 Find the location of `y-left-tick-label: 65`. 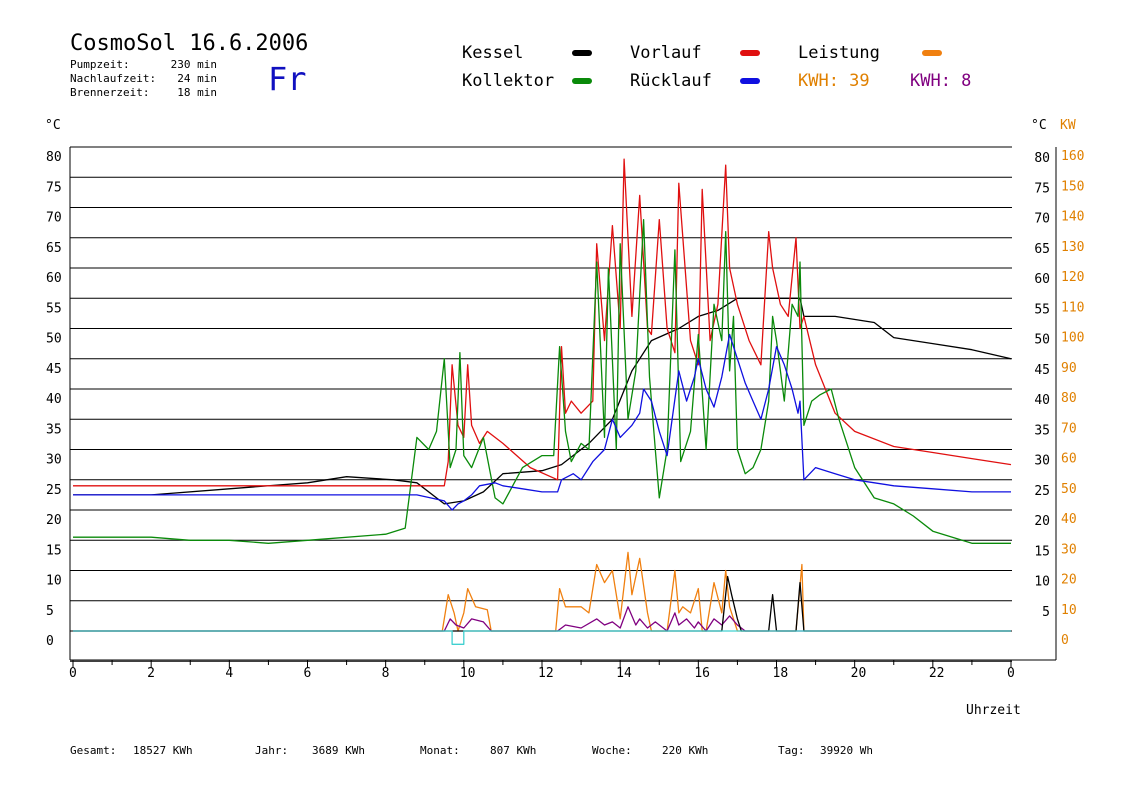

y-left-tick-label: 65 is located at coordinates (54, 248).